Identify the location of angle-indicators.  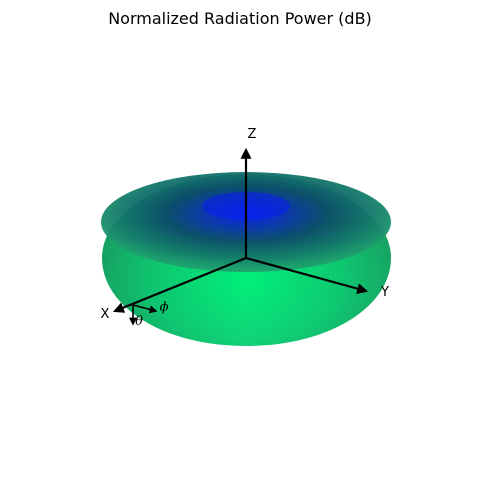
(143, 315).